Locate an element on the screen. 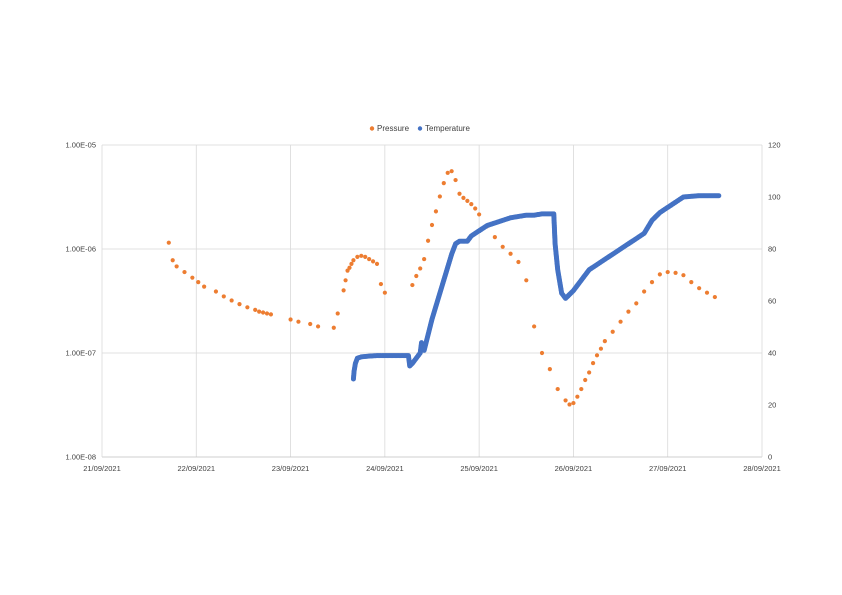 The image size is (842, 595). right-y-tick-label: 120 is located at coordinates (774, 145).